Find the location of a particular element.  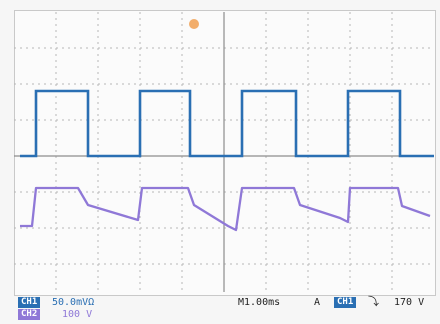

ch2-label: CH2 is located at coordinates (29, 314).